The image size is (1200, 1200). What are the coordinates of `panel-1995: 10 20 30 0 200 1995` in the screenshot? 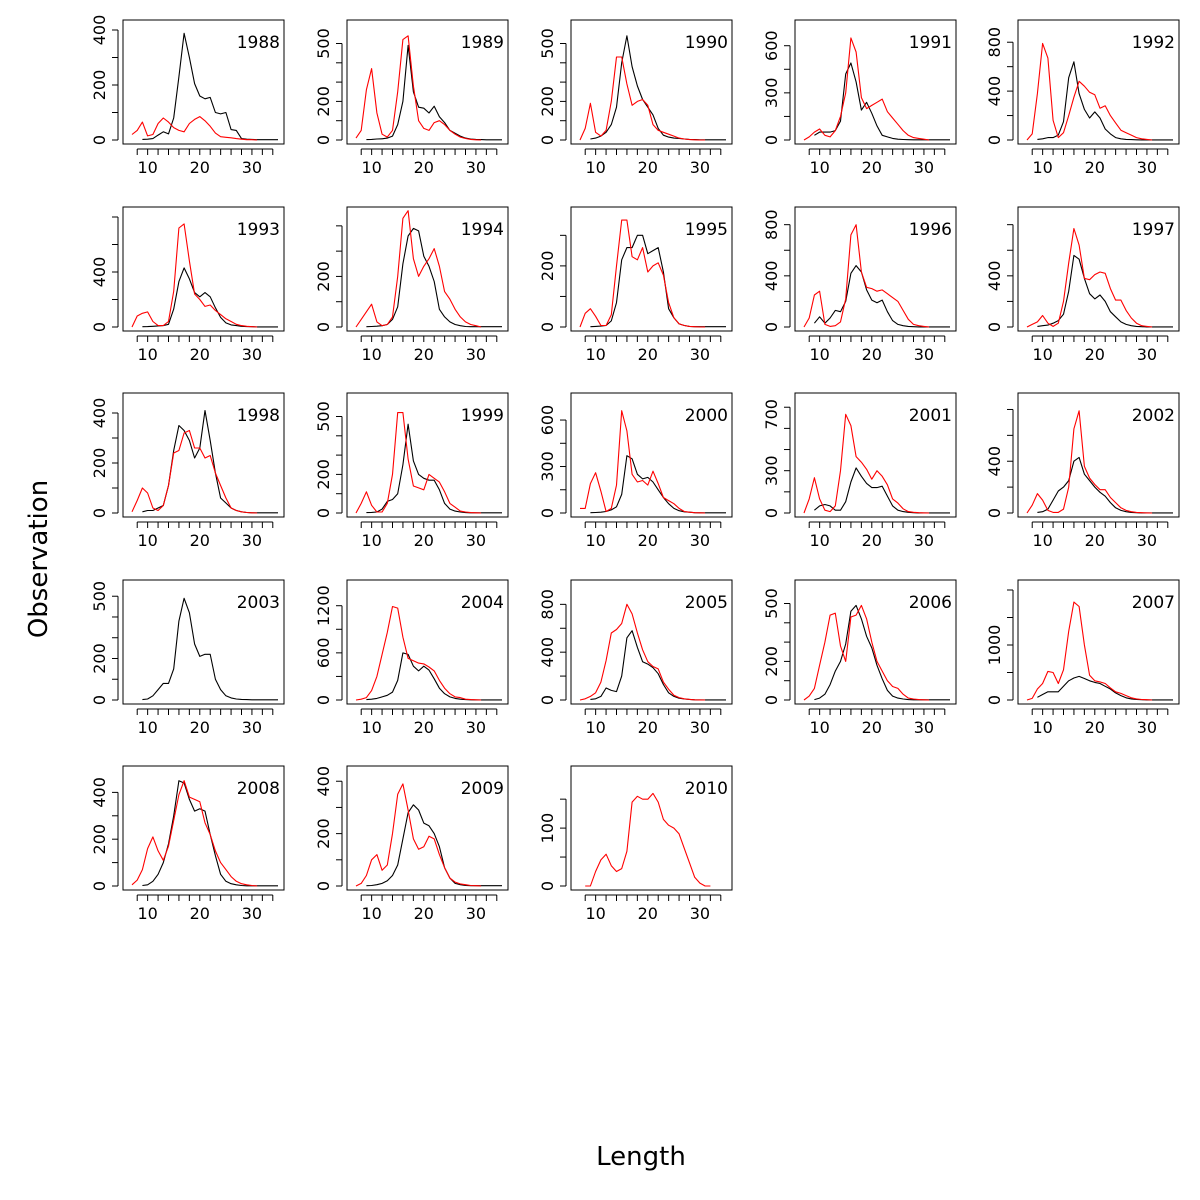 It's located at (635, 285).